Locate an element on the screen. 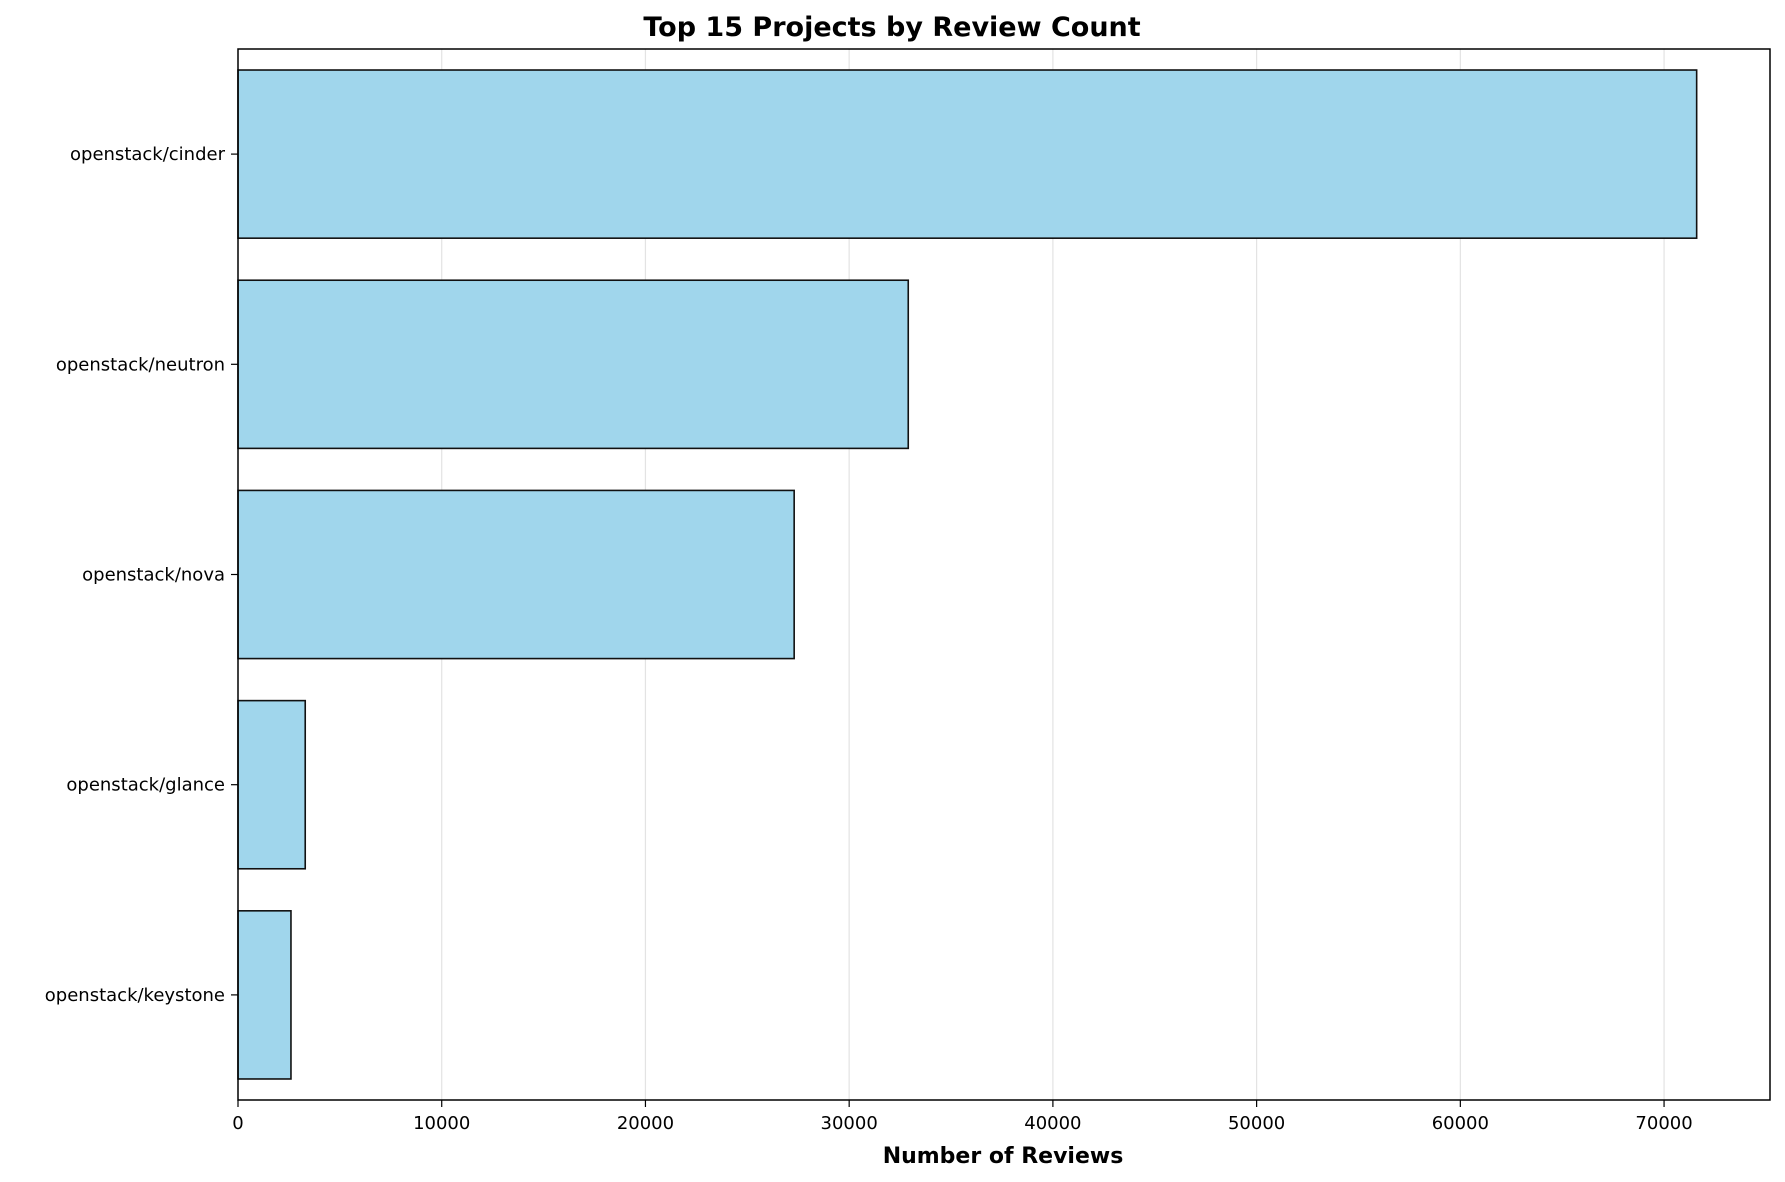  y-category-label: openstack/cinder is located at coordinates (148, 154).